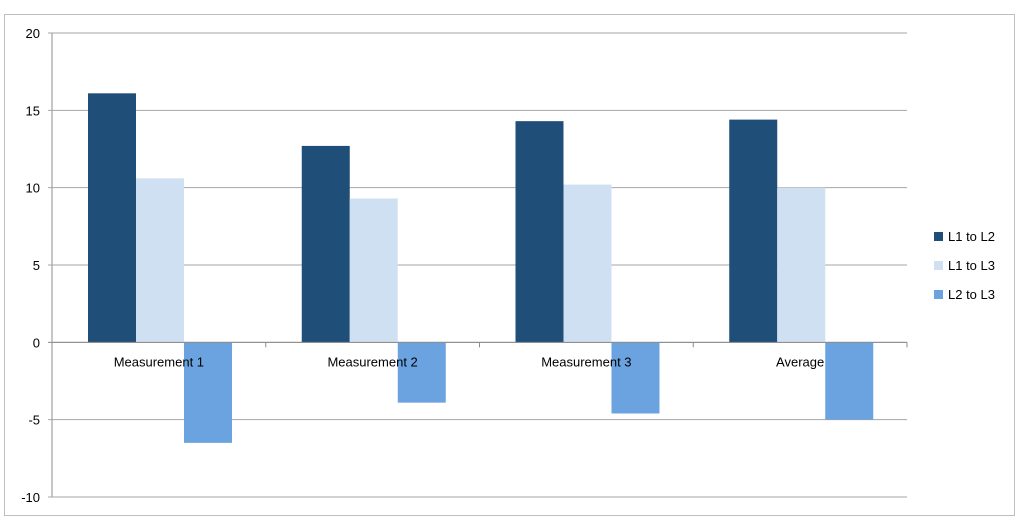  I want to click on y-tick-label: 20, so click(33, 33).